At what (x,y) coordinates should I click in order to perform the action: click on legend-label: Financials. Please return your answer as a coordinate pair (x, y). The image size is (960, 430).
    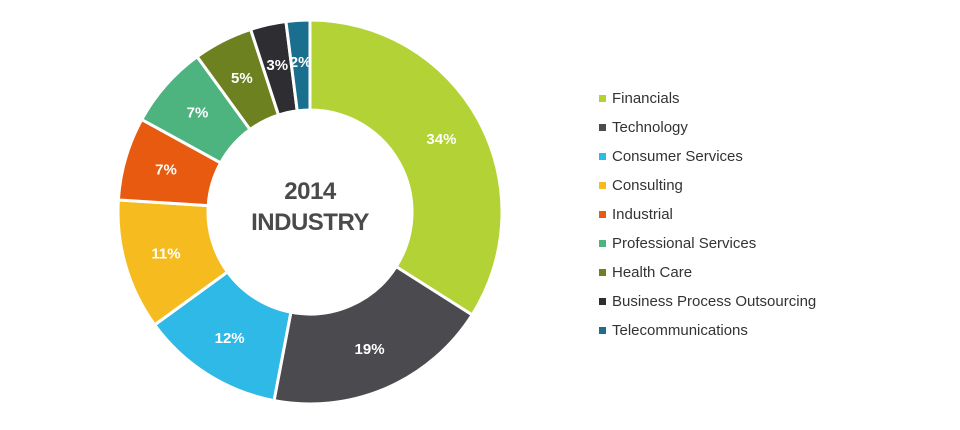
    Looking at the image, I should click on (646, 98).